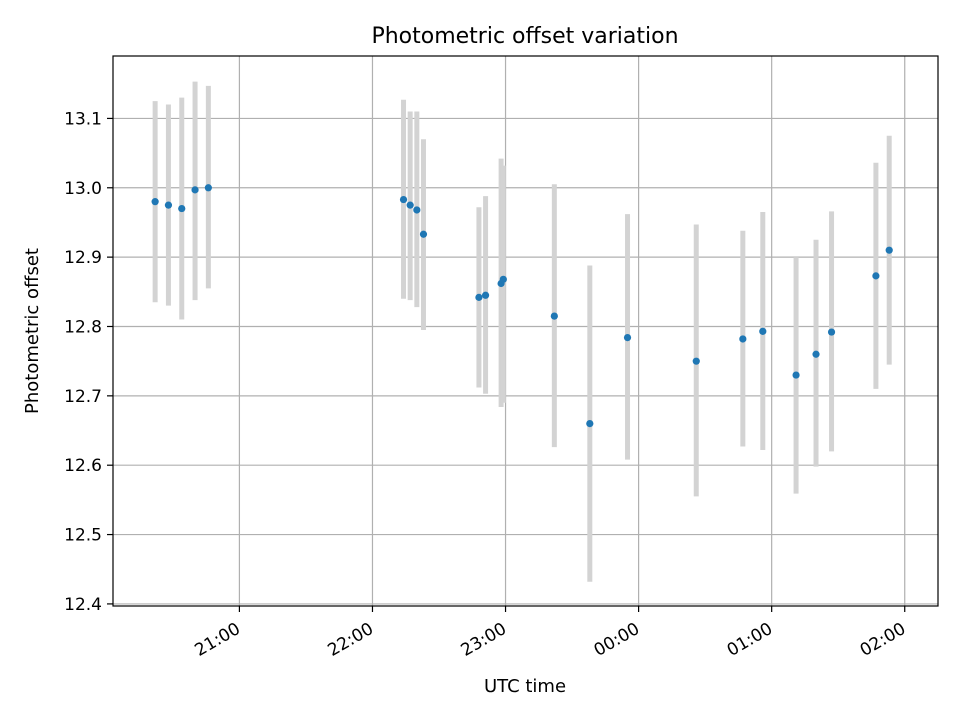 The width and height of the screenshot is (960, 720). Describe the element at coordinates (617, 640) in the screenshot. I see `x-tick-label: 00:00` at that location.